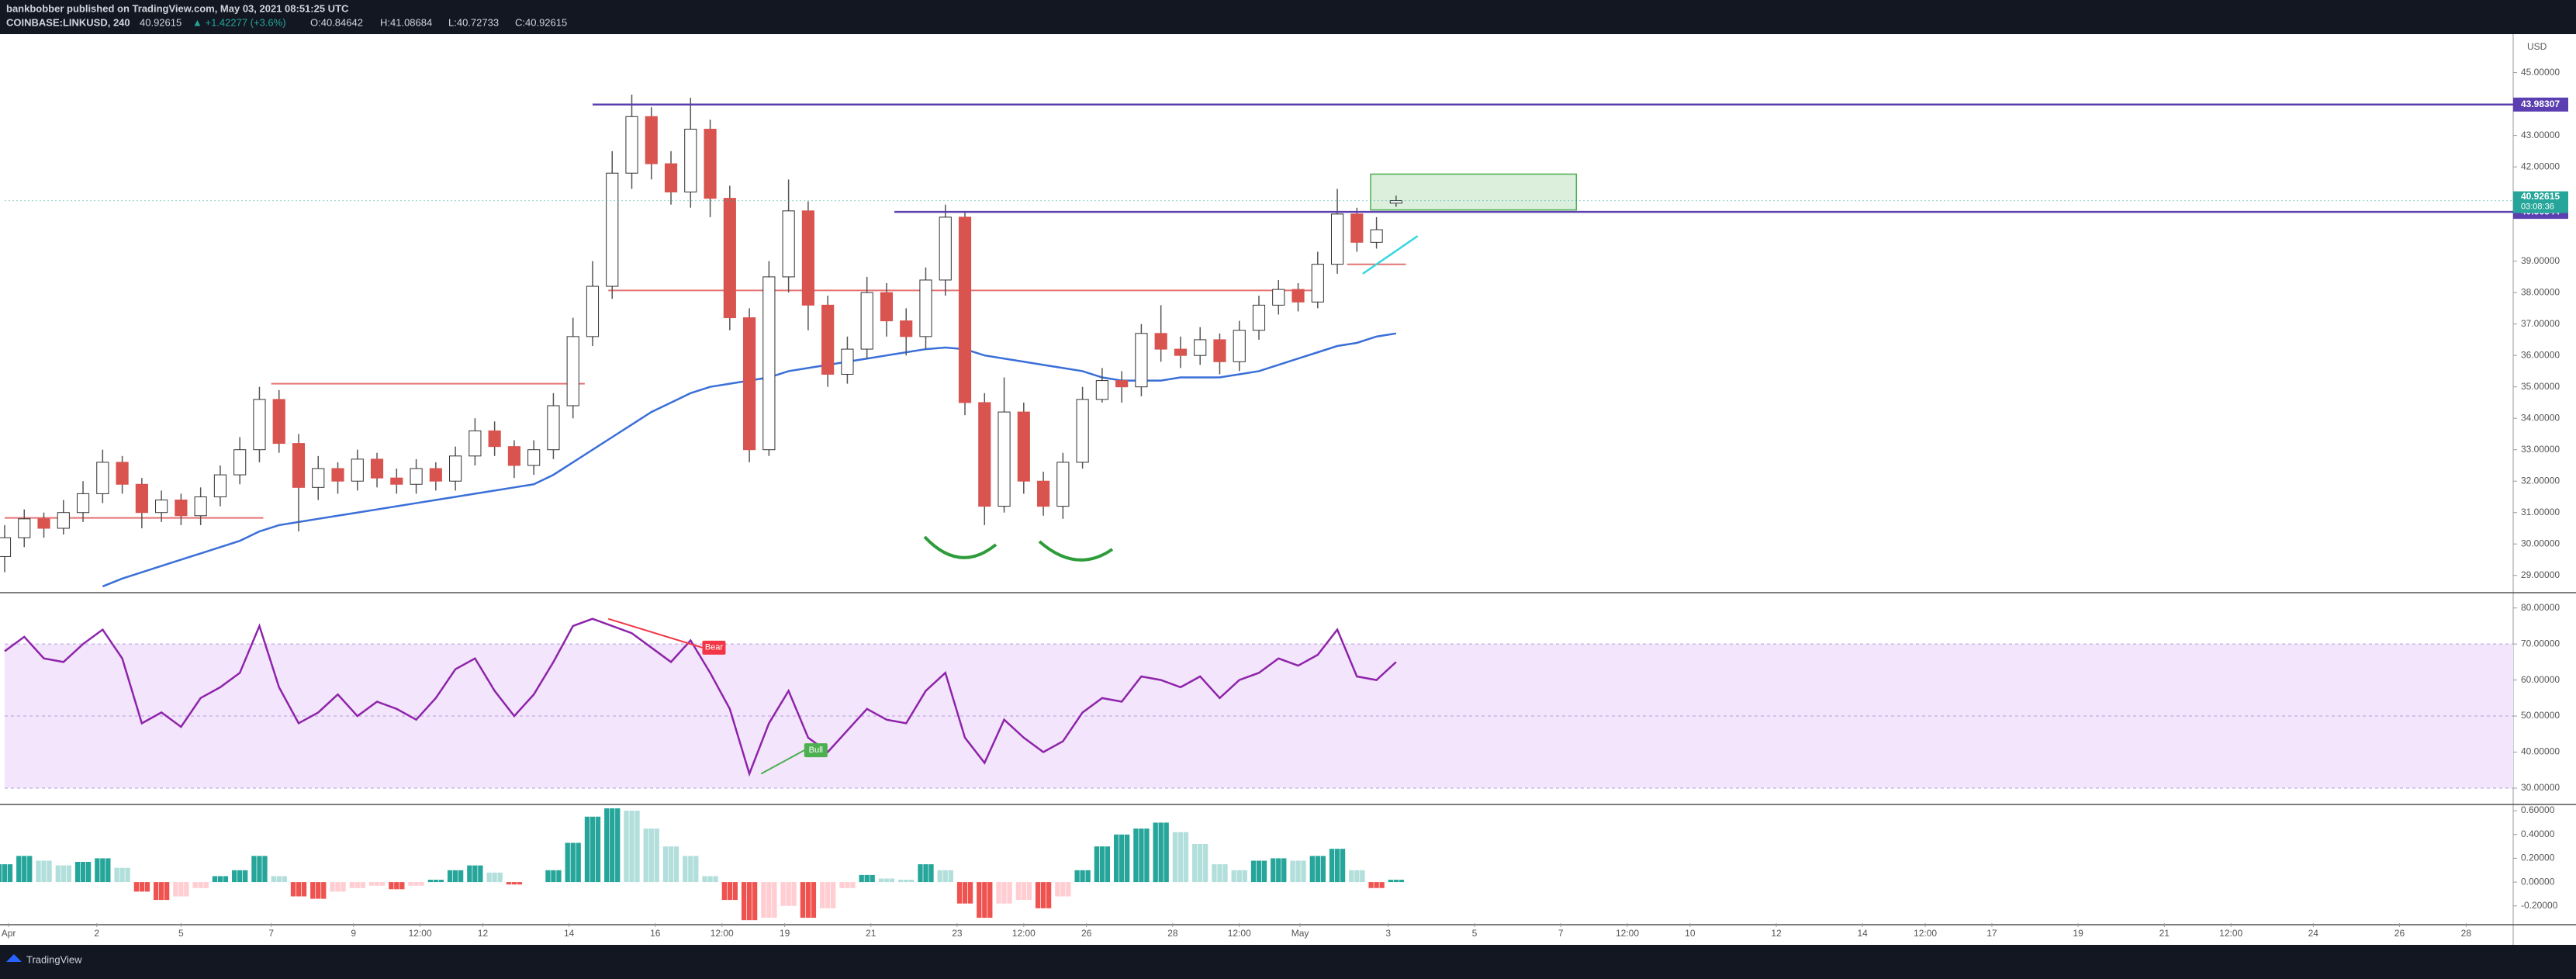  What do you see at coordinates (655, 933) in the screenshot?
I see `x-tick-label: 16` at bounding box center [655, 933].